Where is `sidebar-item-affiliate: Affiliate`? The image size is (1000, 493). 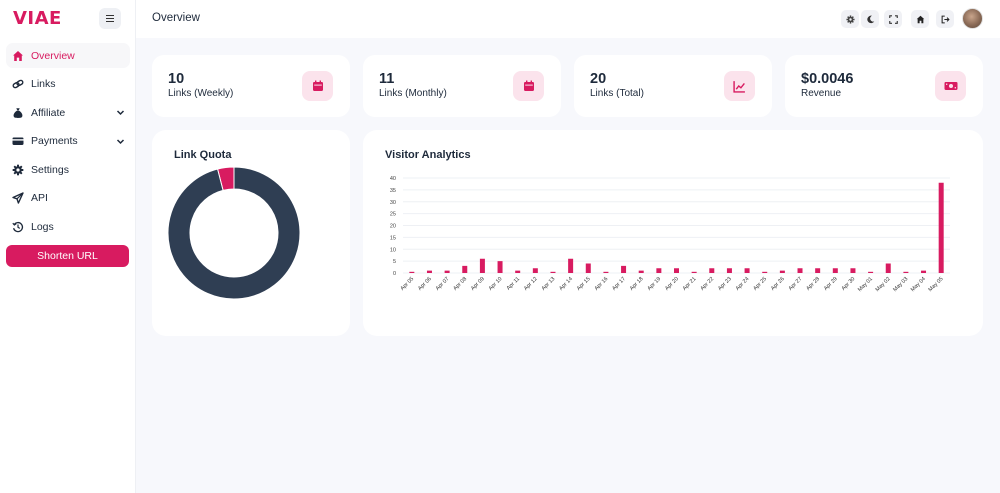 sidebar-item-affiliate: Affiliate is located at coordinates (68, 112).